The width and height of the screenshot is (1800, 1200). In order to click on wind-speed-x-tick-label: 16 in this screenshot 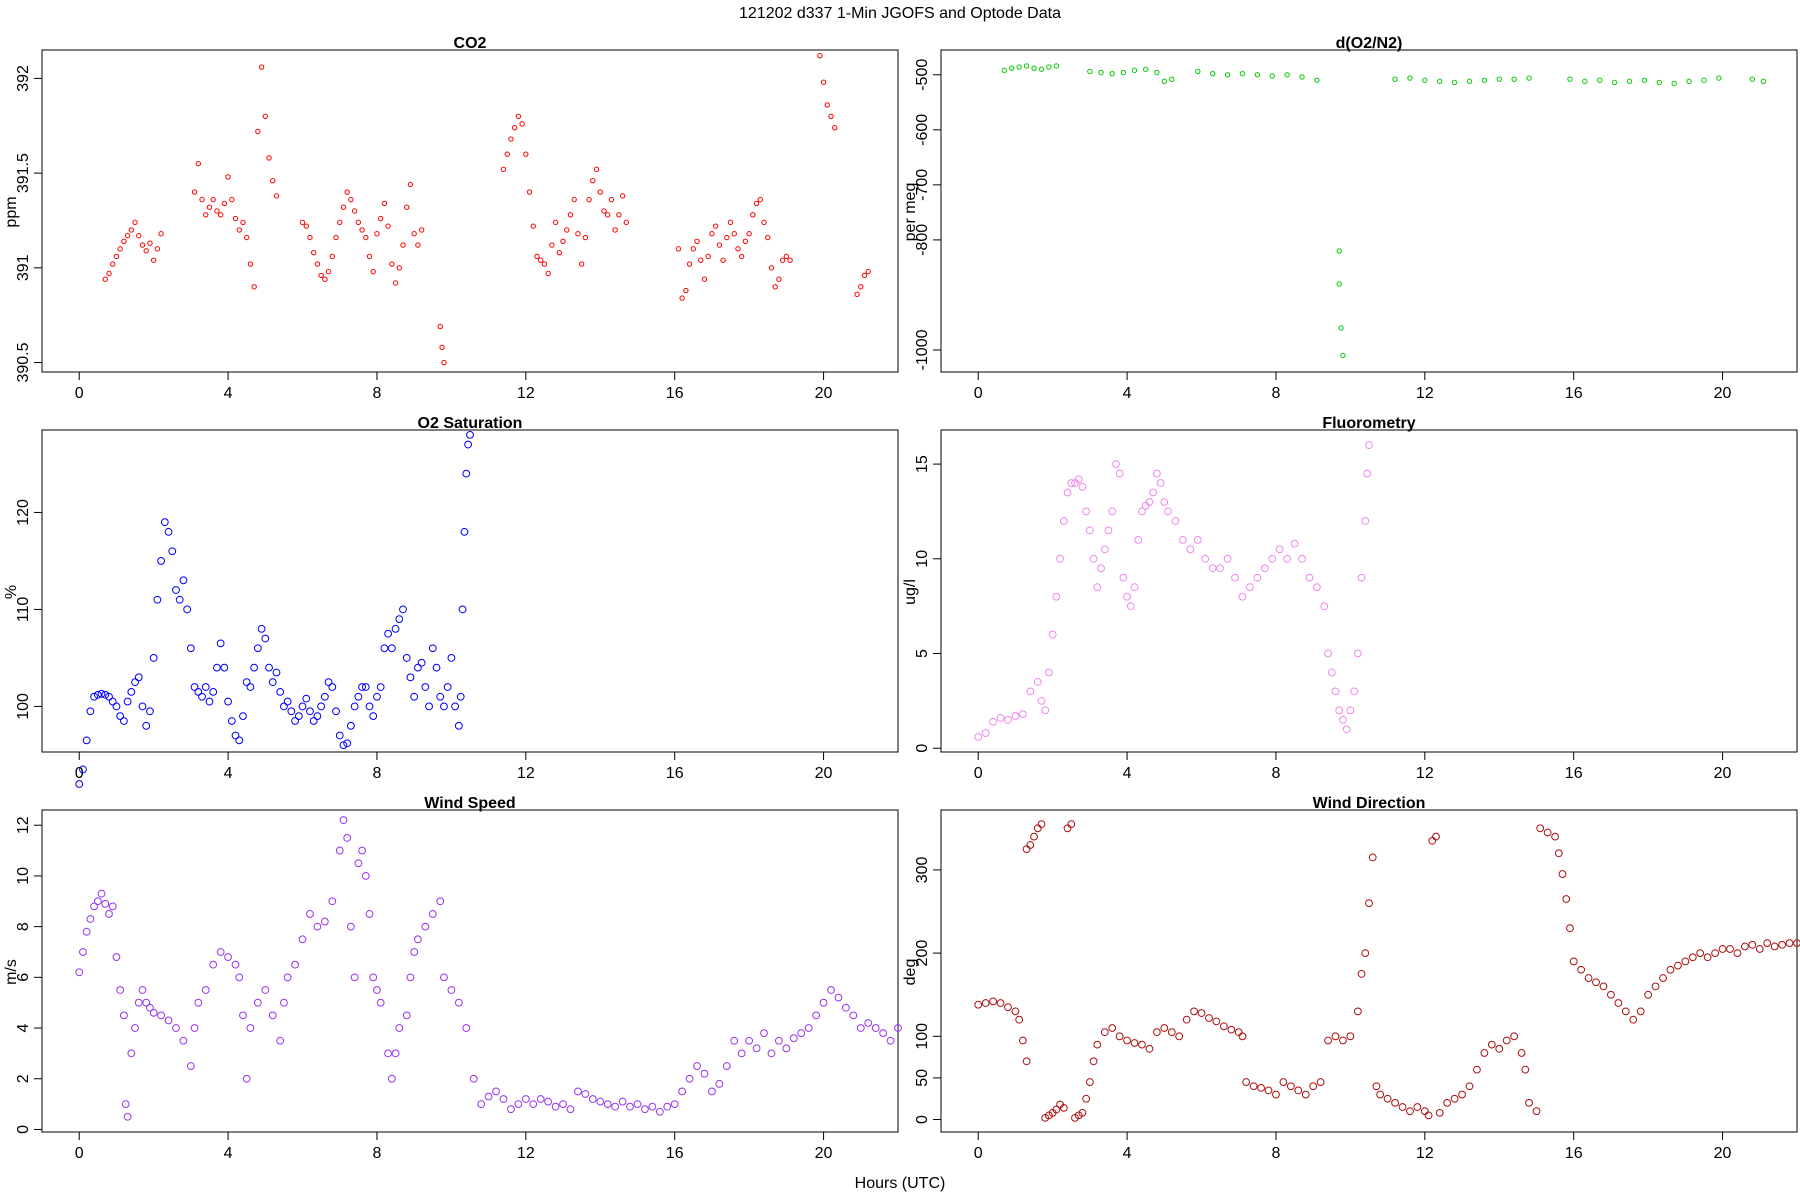, I will do `click(675, 1153)`.